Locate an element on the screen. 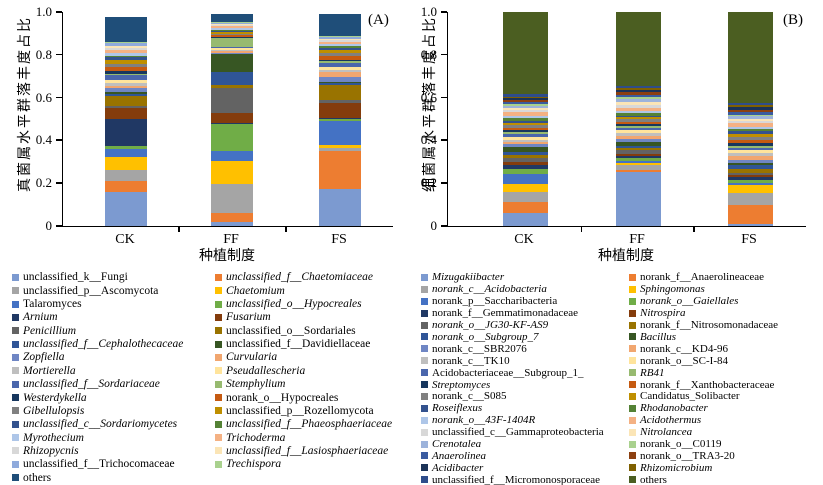  x-axis-tick is located at coordinates (694, 229).